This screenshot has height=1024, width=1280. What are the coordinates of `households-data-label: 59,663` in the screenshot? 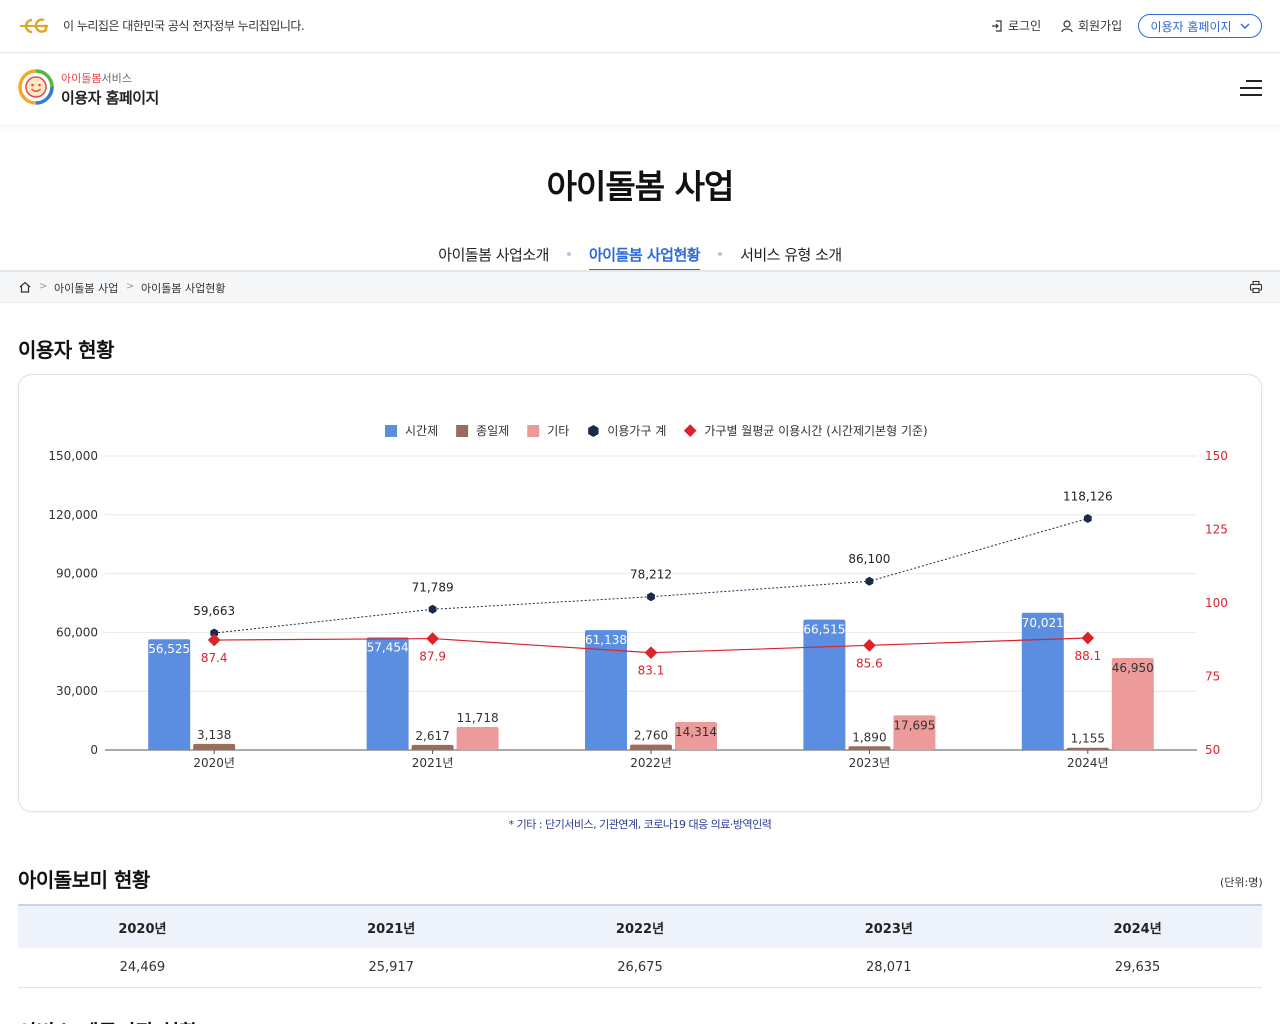 It's located at (214, 611).